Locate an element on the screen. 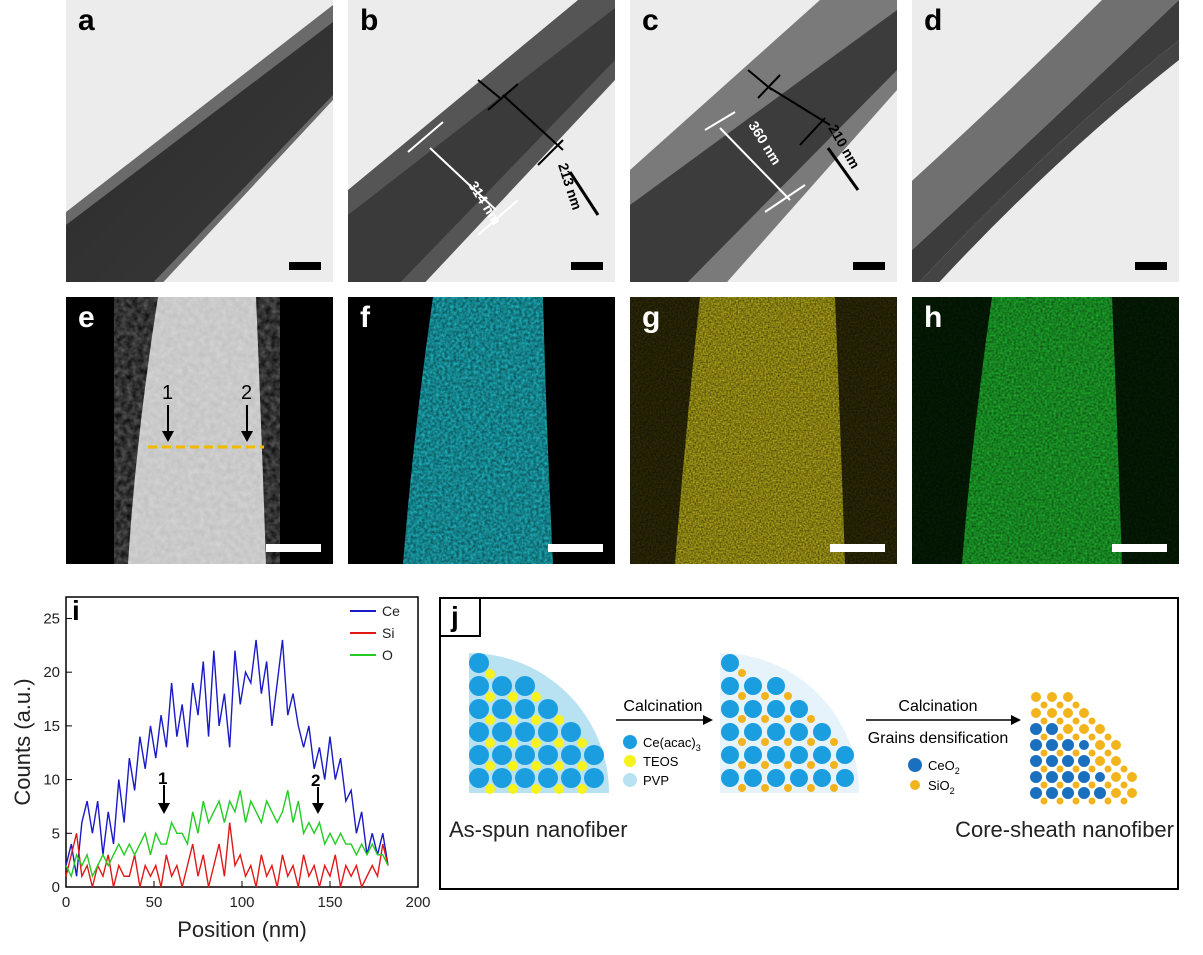 Image resolution: width=1203 pixels, height=955 pixels. scale-bar-g is located at coordinates (857, 548).